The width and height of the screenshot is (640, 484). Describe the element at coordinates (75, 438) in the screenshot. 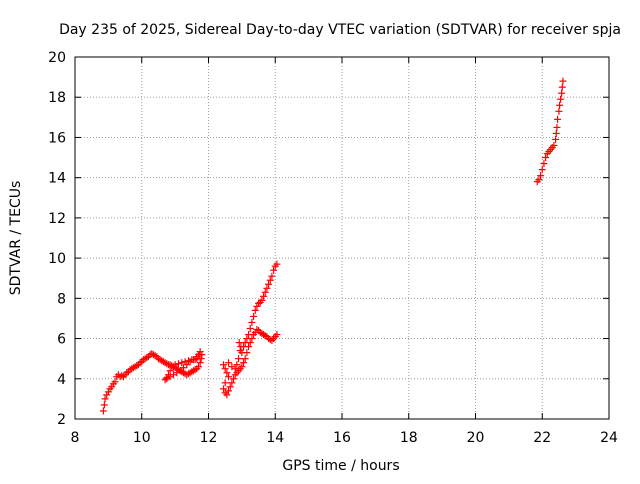

I see `x-tick-label: 8` at that location.